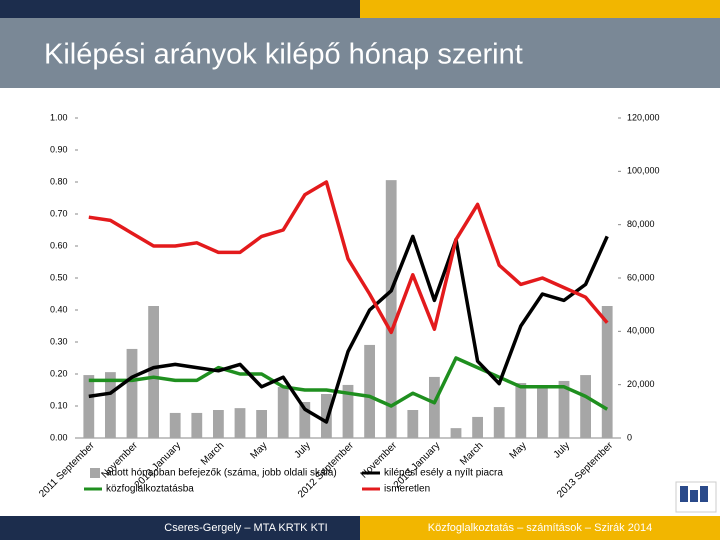 This screenshot has height=545, width=720. What do you see at coordinates (59, 117) in the screenshot?
I see `y-tick-label: 1.00` at bounding box center [59, 117].